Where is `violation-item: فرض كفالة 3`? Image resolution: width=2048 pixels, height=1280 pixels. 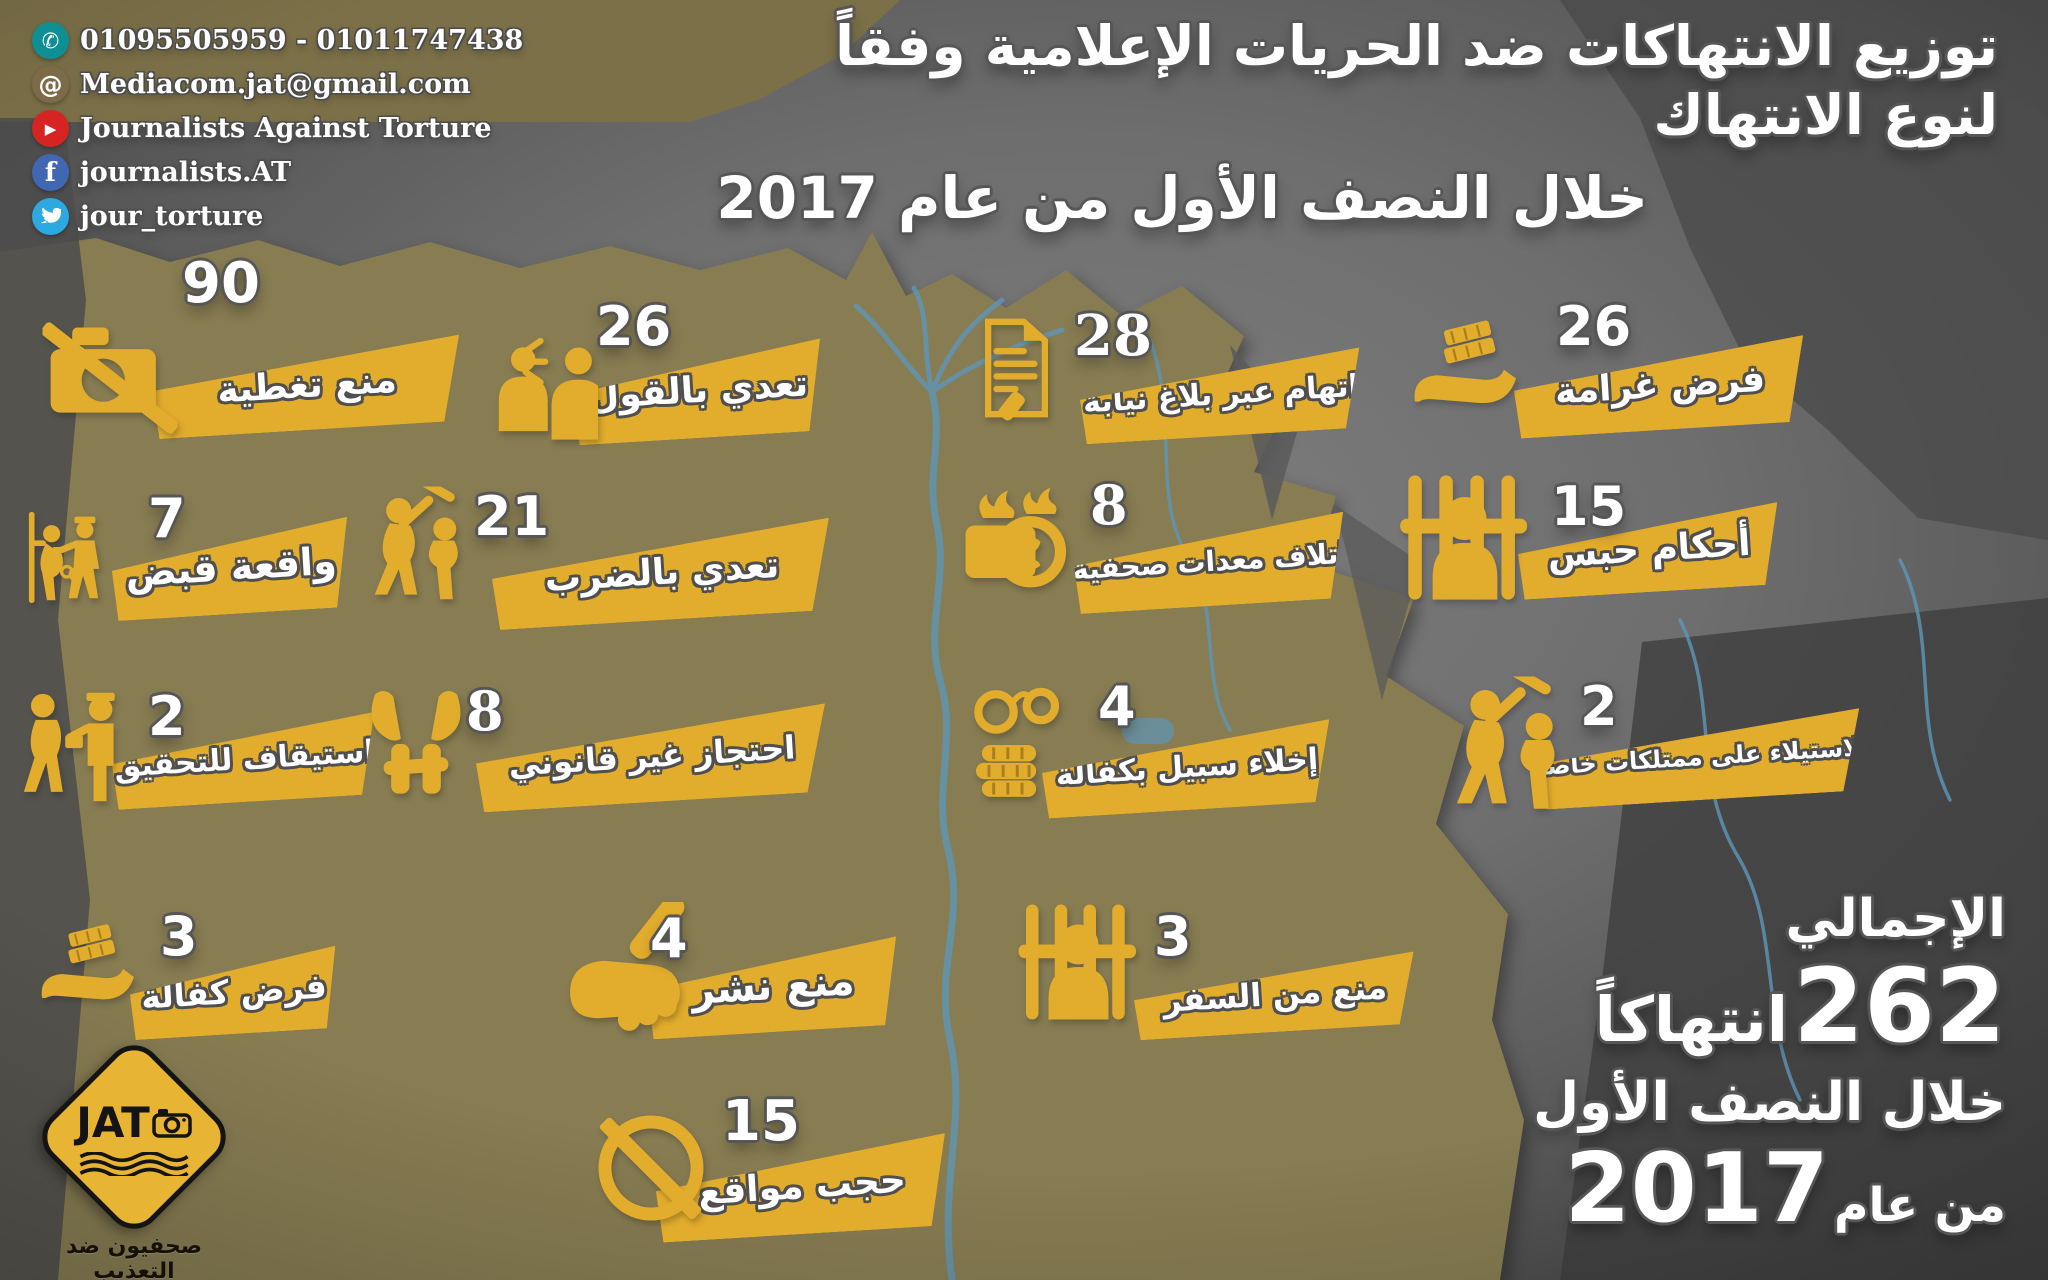
violation-item: فرض كفالة 3 is located at coordinates (195, 972).